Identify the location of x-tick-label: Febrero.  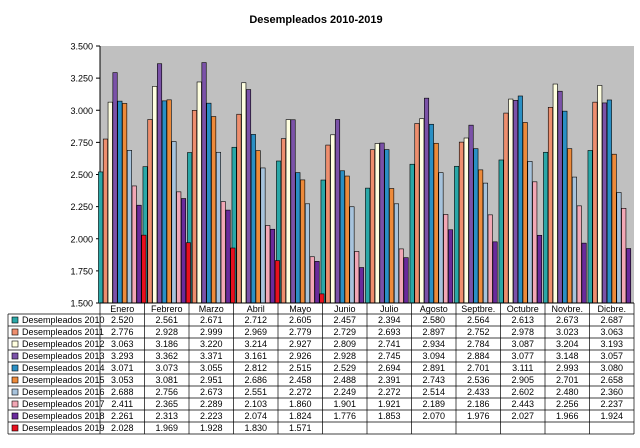
(167, 309).